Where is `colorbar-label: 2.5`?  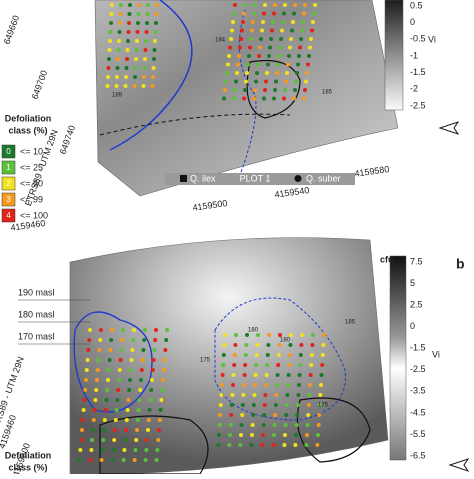
colorbar-label: 2.5 is located at coordinates (416, 304).